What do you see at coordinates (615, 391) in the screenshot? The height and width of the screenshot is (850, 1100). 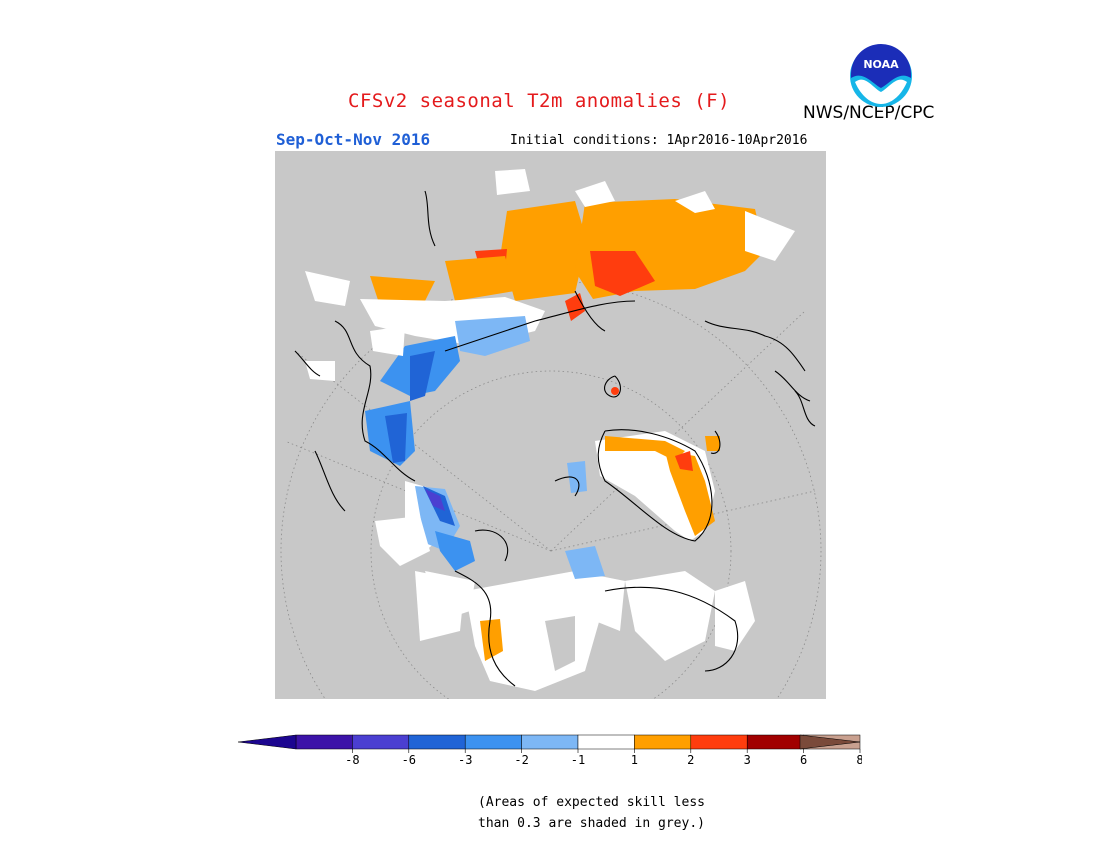 I see `anomaly-spot` at bounding box center [615, 391].